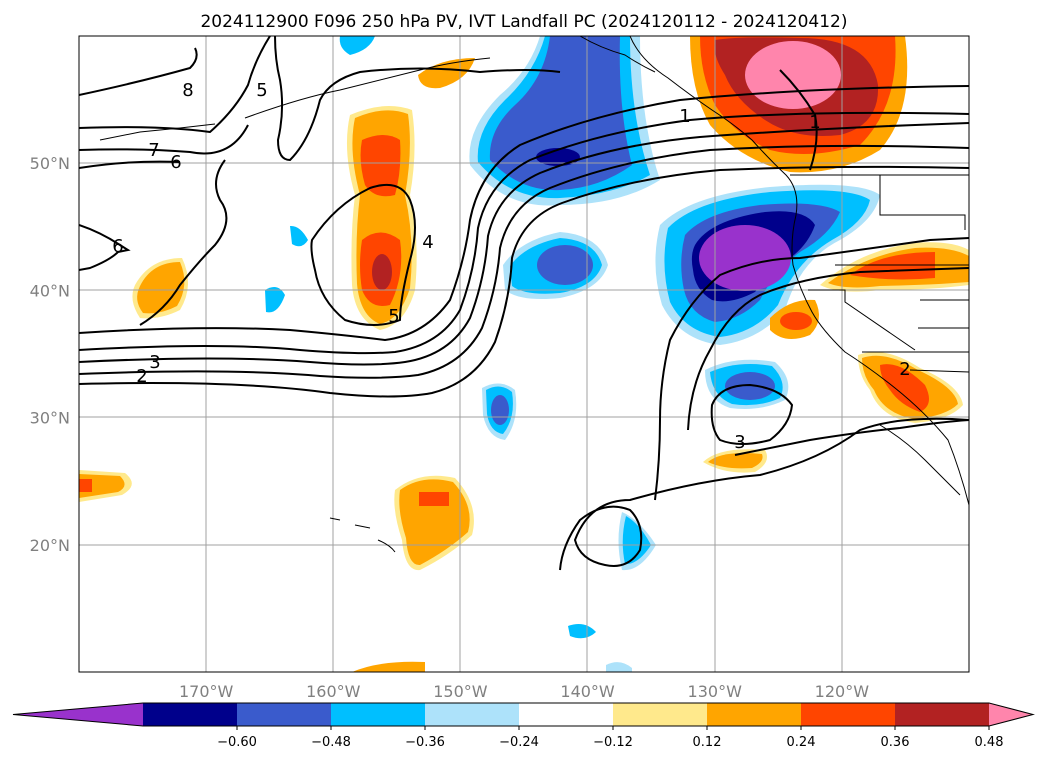 This screenshot has height=765, width=1047. What do you see at coordinates (153, 150) in the screenshot?
I see `contour-label: 7` at bounding box center [153, 150].